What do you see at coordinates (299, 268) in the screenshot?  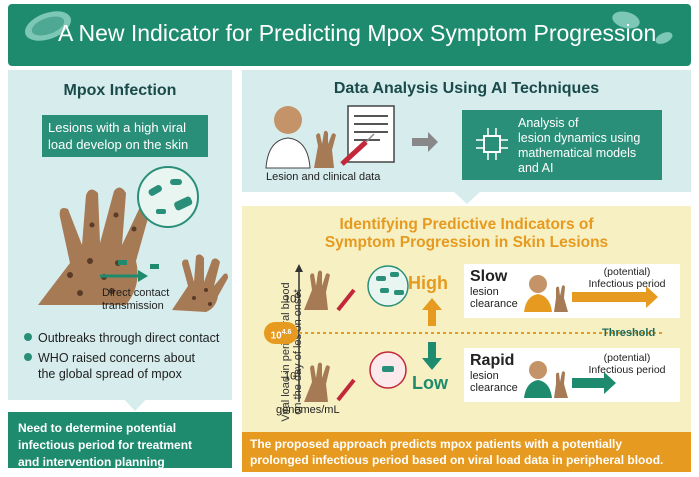 I see `y-axis-arrowhead` at bounding box center [299, 268].